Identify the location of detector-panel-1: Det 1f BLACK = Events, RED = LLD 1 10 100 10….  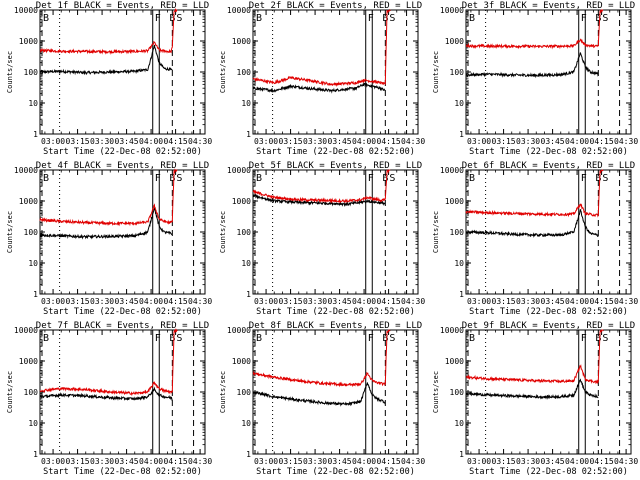
(109, 79).